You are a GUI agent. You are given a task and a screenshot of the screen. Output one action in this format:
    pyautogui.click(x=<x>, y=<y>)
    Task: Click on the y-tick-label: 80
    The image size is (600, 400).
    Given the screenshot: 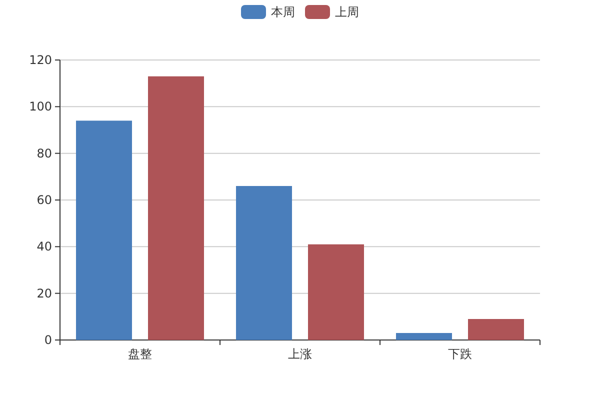 What is the action you would take?
    pyautogui.click(x=44, y=153)
    